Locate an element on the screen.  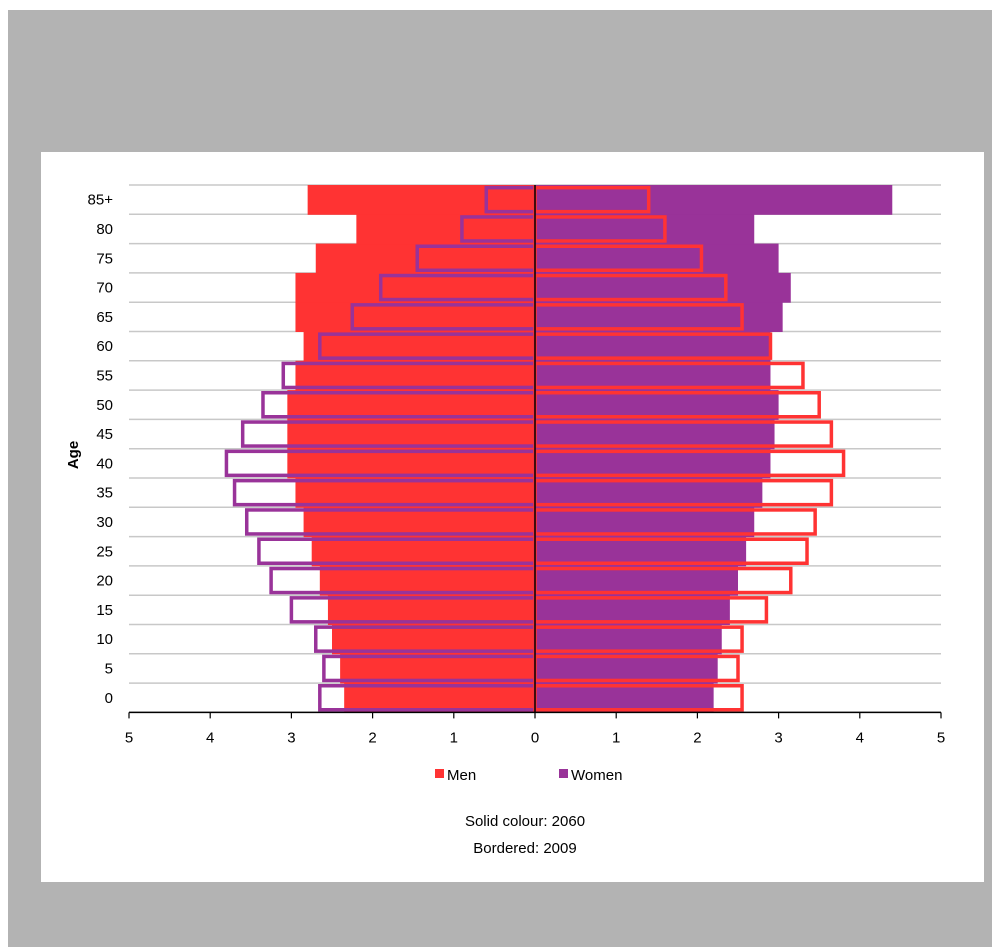
y-tick-label: 85+ is located at coordinates (101, 200).